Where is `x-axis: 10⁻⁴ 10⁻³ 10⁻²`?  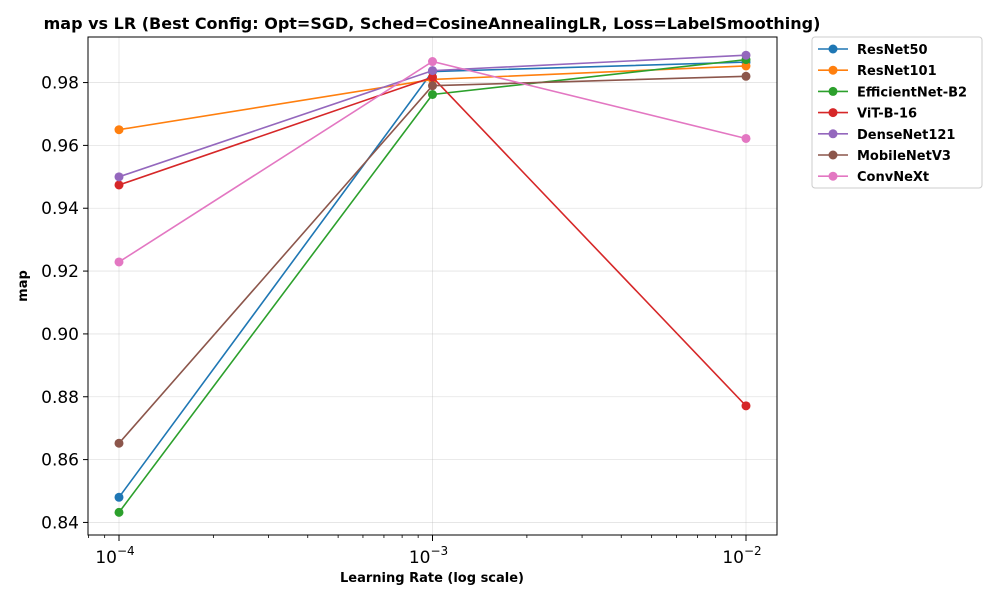
x-axis: 10⁻⁴ 10⁻³ 10⁻² is located at coordinates (425, 551).